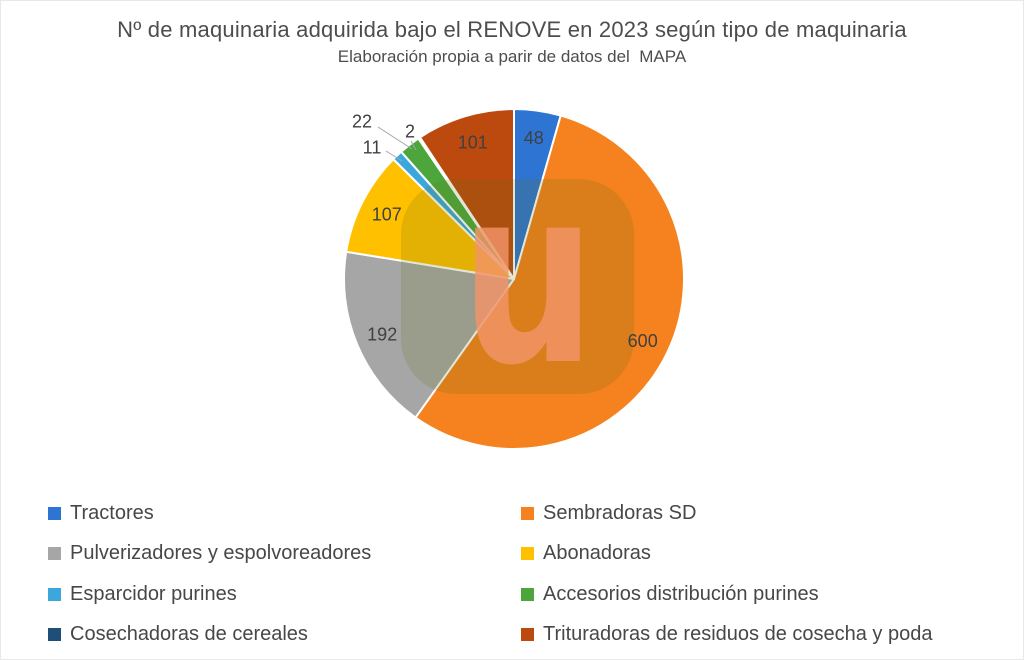 The image size is (1024, 660). I want to click on legend-item-cosechadoras: Cosechadoras de cereales, so click(209, 635).